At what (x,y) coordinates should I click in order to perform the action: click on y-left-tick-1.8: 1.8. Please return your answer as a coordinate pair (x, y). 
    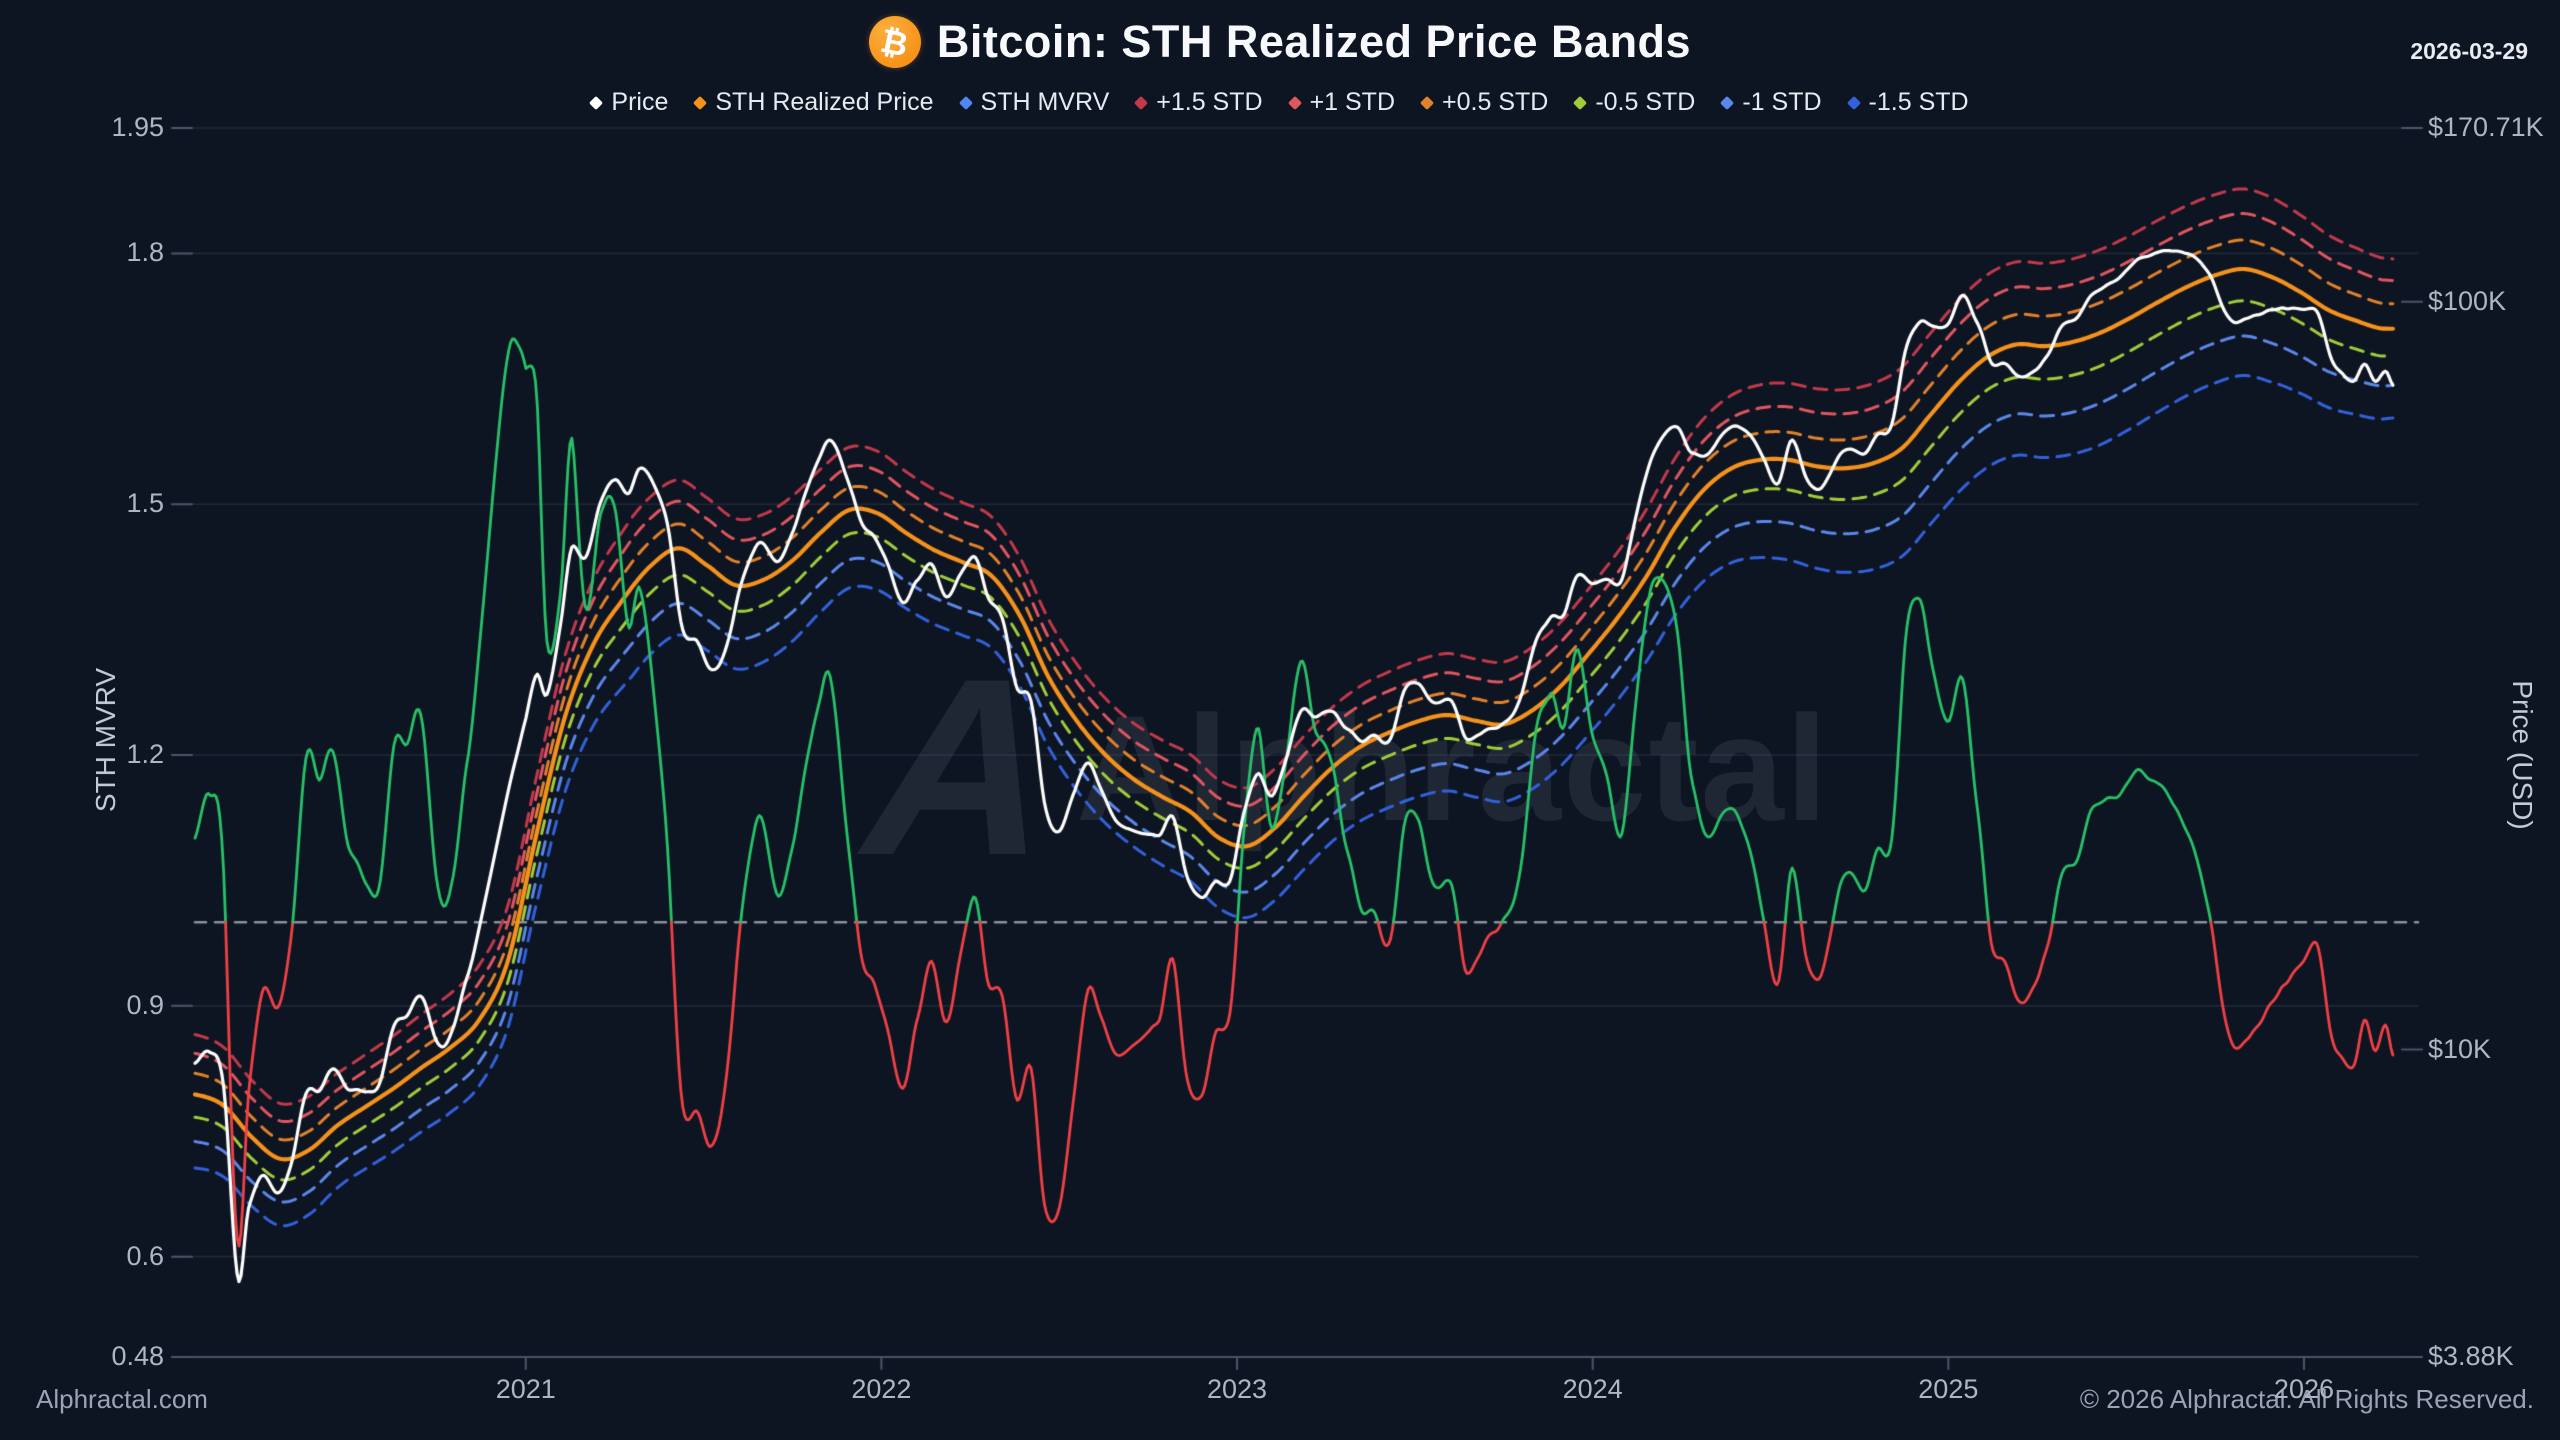
    Looking at the image, I should click on (145, 252).